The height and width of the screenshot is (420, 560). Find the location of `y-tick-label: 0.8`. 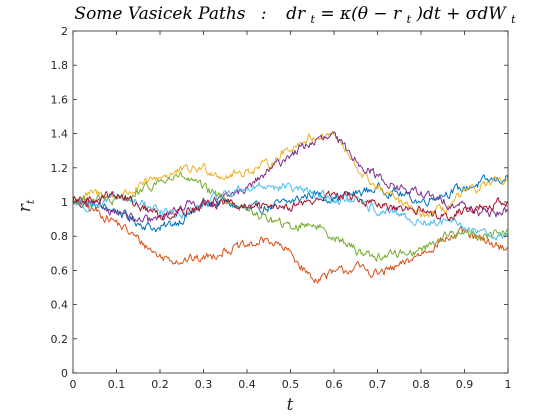

y-tick-label: 0.8 is located at coordinates (60, 236).